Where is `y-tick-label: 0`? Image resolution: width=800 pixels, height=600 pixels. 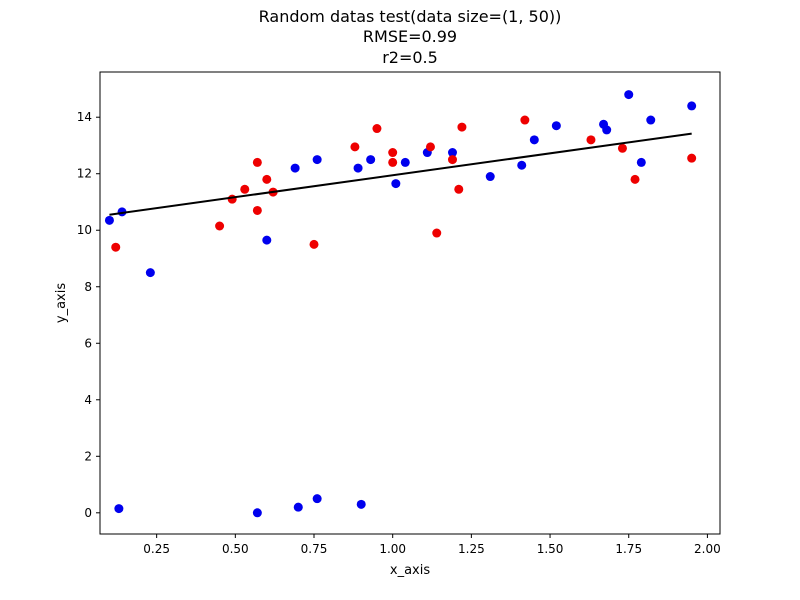 y-tick-label: 0 is located at coordinates (88, 513).